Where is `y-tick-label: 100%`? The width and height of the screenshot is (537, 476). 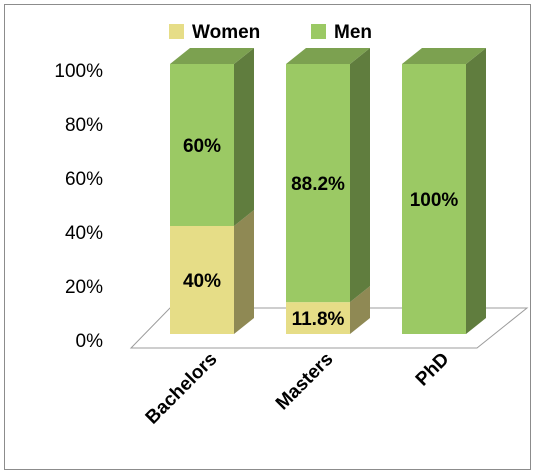 y-tick-label: 100% is located at coordinates (78, 71).